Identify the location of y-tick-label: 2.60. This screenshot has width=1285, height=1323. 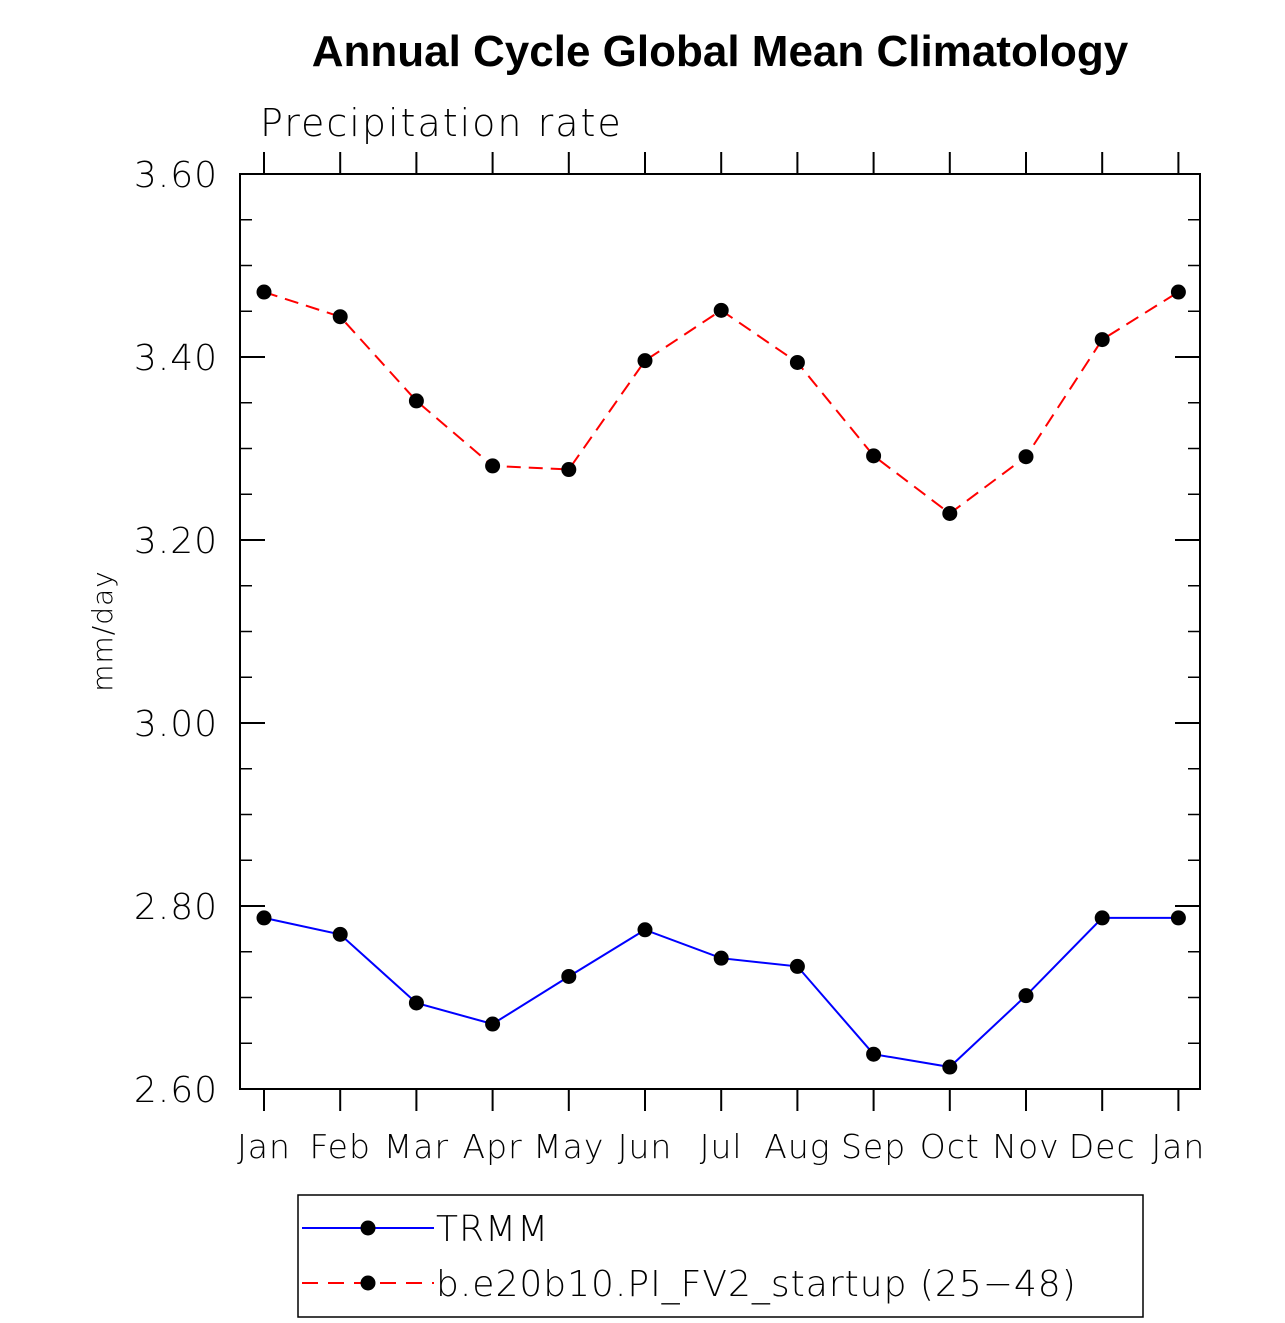
(176, 1090).